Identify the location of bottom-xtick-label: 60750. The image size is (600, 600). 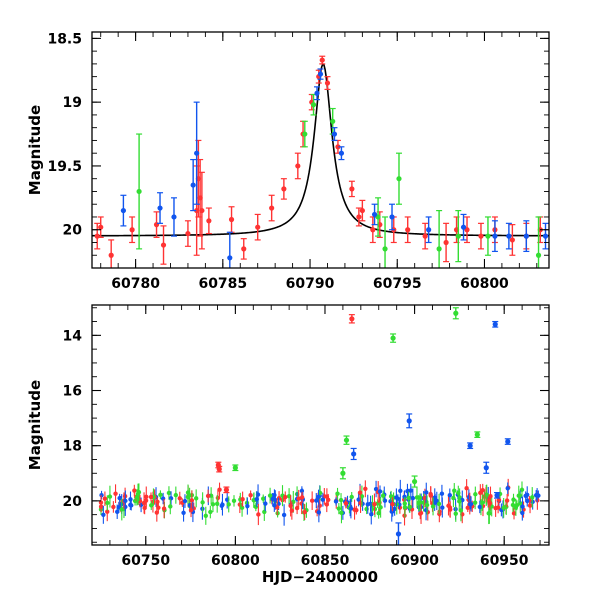
(145, 561).